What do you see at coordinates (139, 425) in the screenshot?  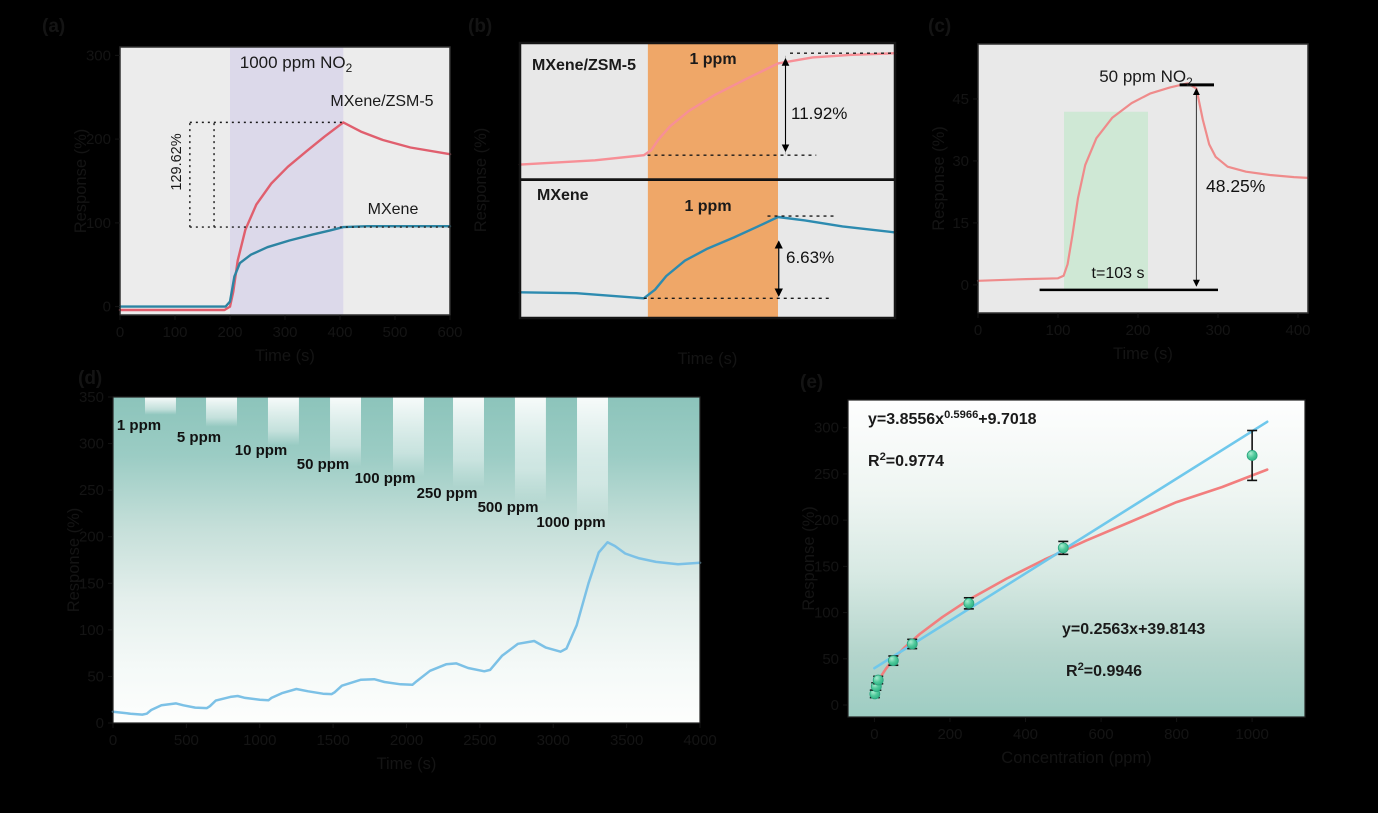 I see `conc-label-1ppm: 1 ppm` at bounding box center [139, 425].